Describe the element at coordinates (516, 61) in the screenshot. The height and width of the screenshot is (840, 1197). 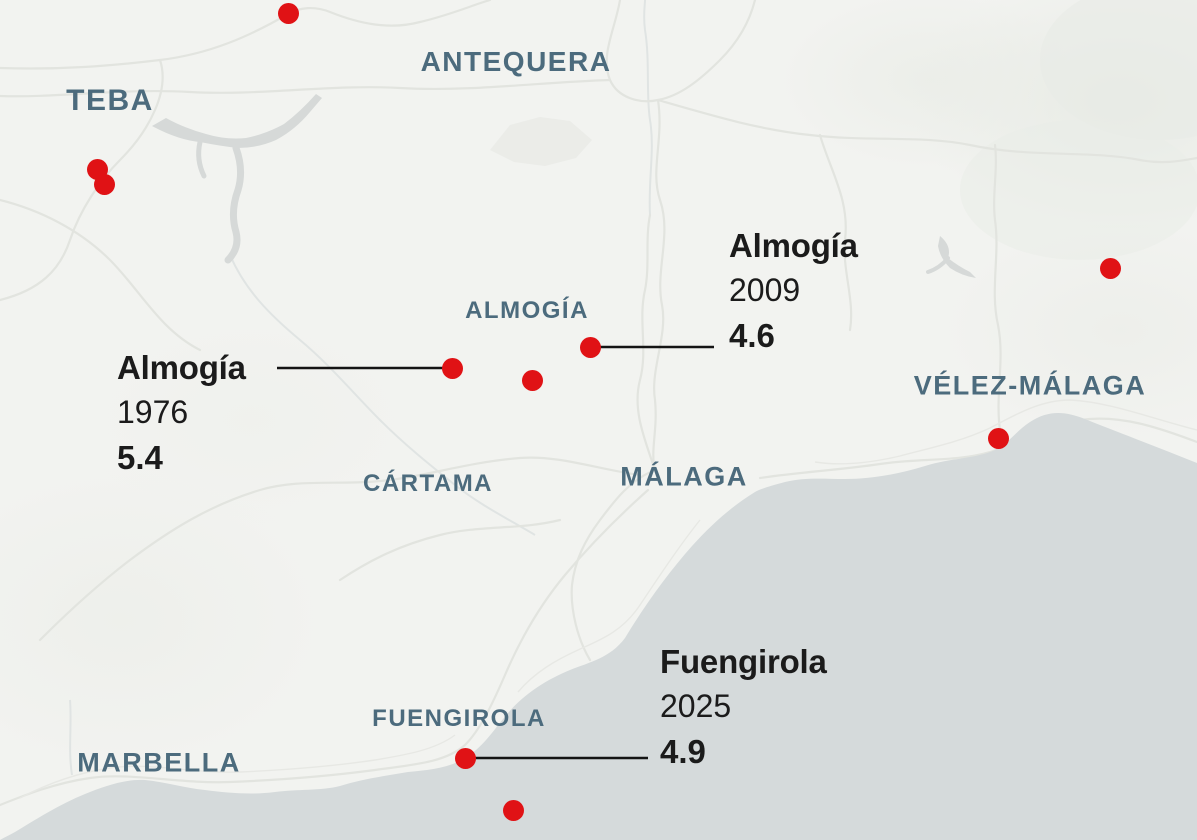
I see `map-label-antequera: ANTEQUERA` at that location.